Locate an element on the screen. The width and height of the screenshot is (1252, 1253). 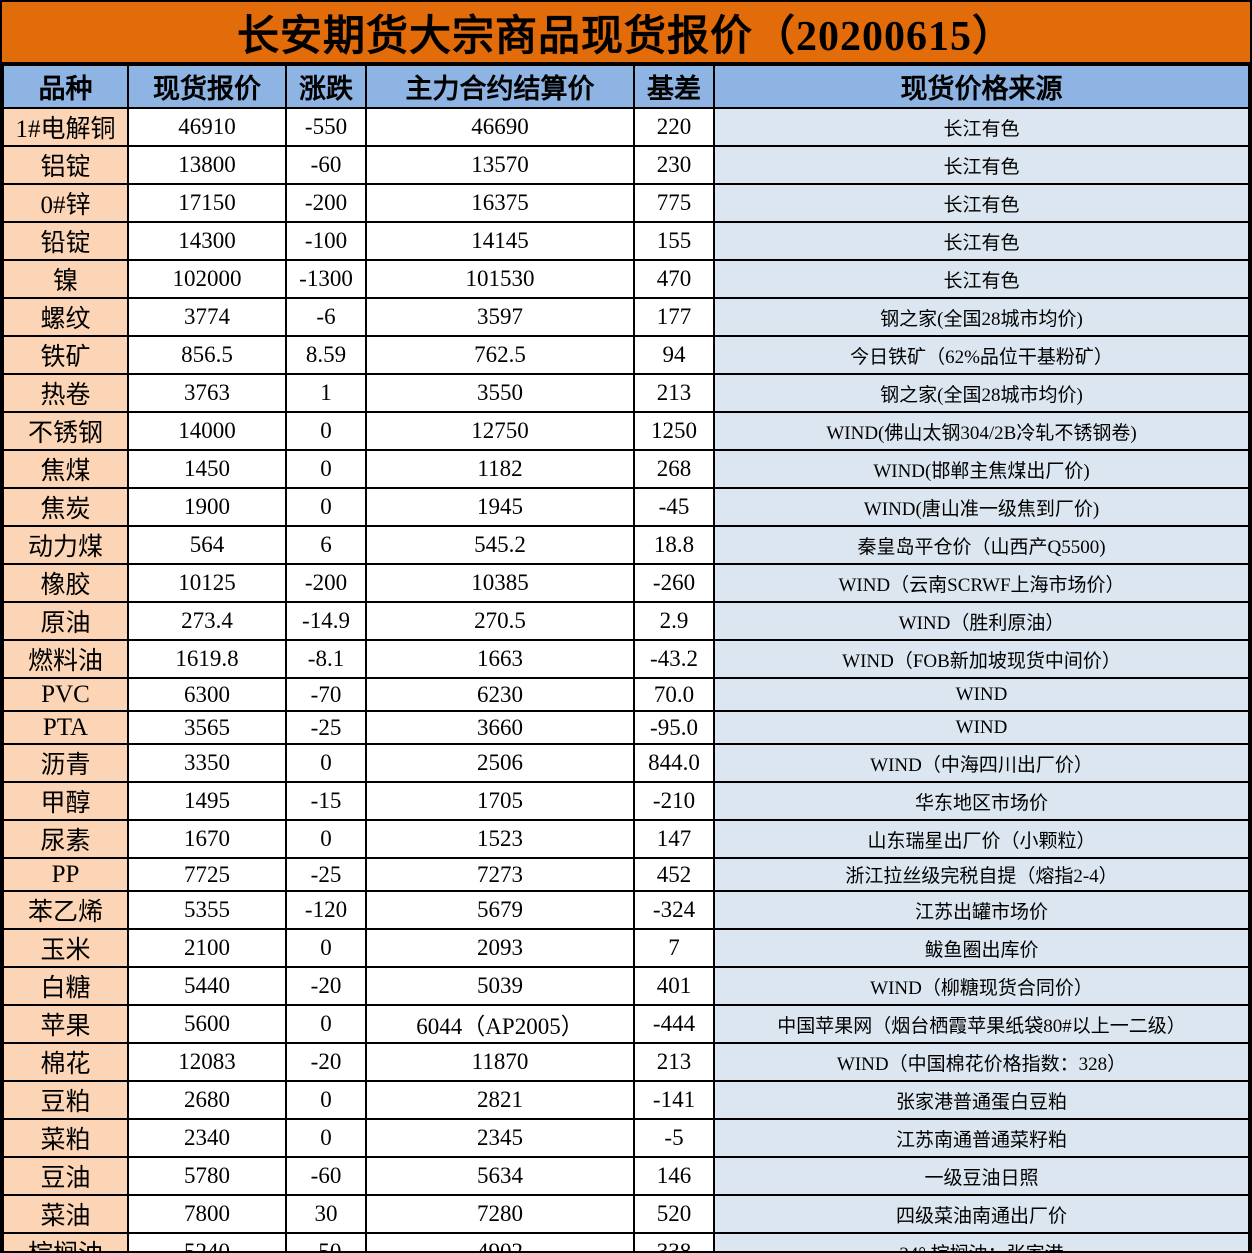
cell-variety: 螺纹 is located at coordinates (65, 317).